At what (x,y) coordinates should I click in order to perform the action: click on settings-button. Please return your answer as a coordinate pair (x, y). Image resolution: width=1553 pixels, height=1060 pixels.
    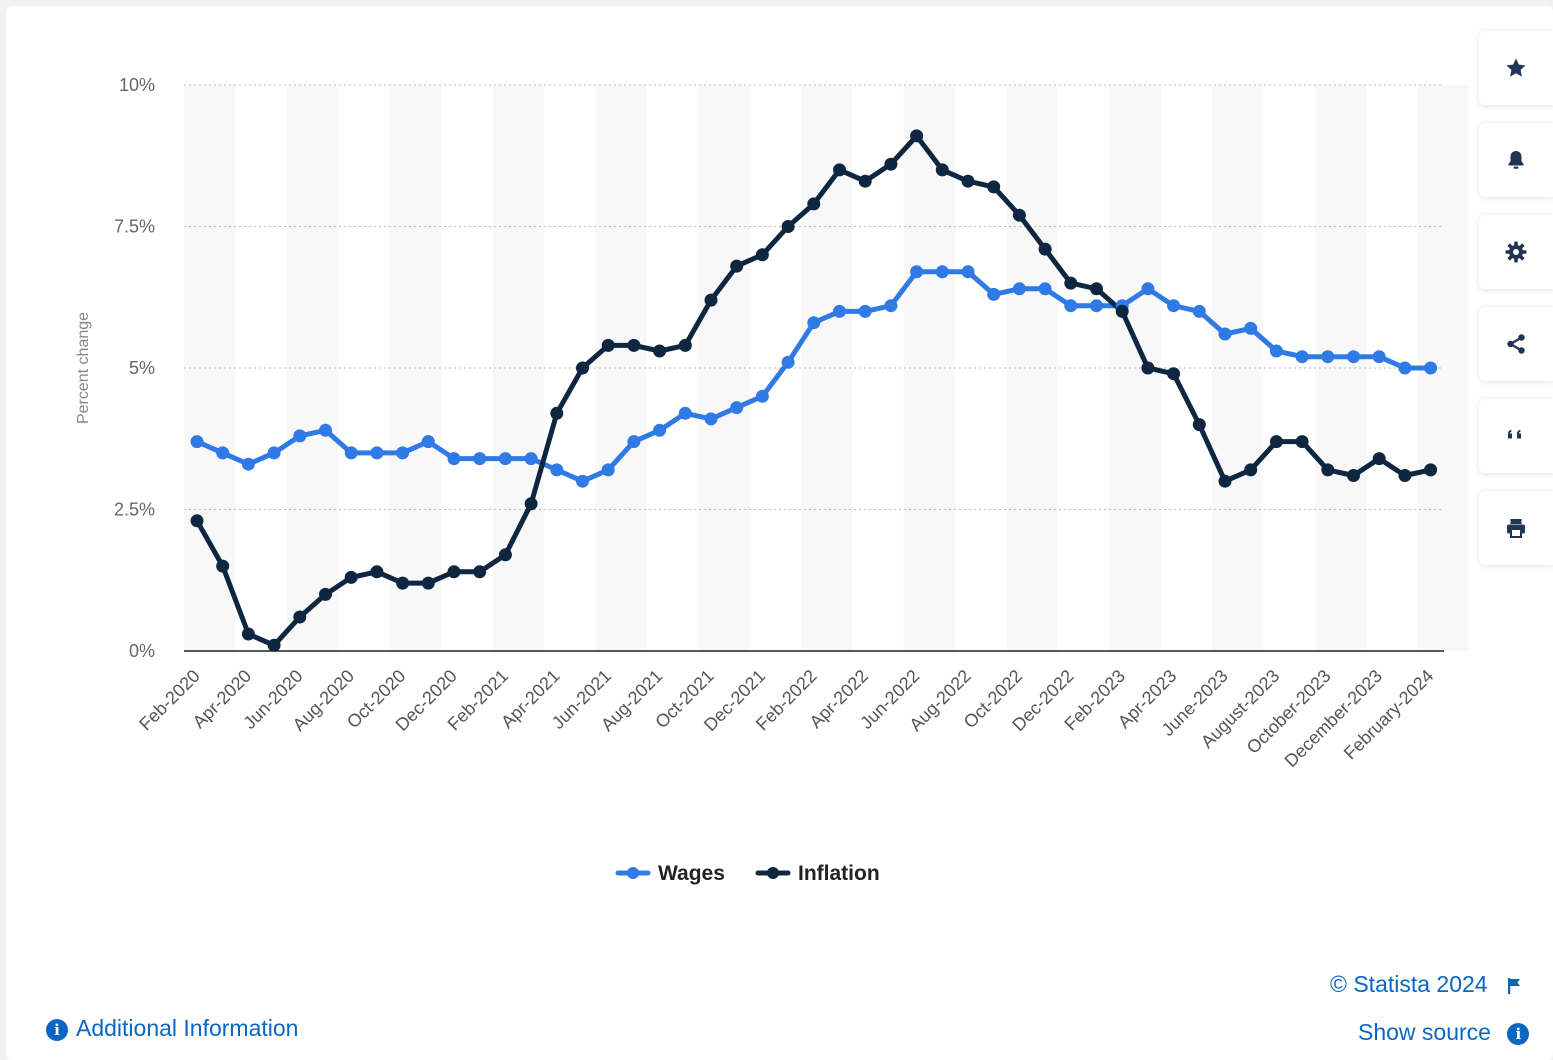
    Looking at the image, I should click on (1516, 252).